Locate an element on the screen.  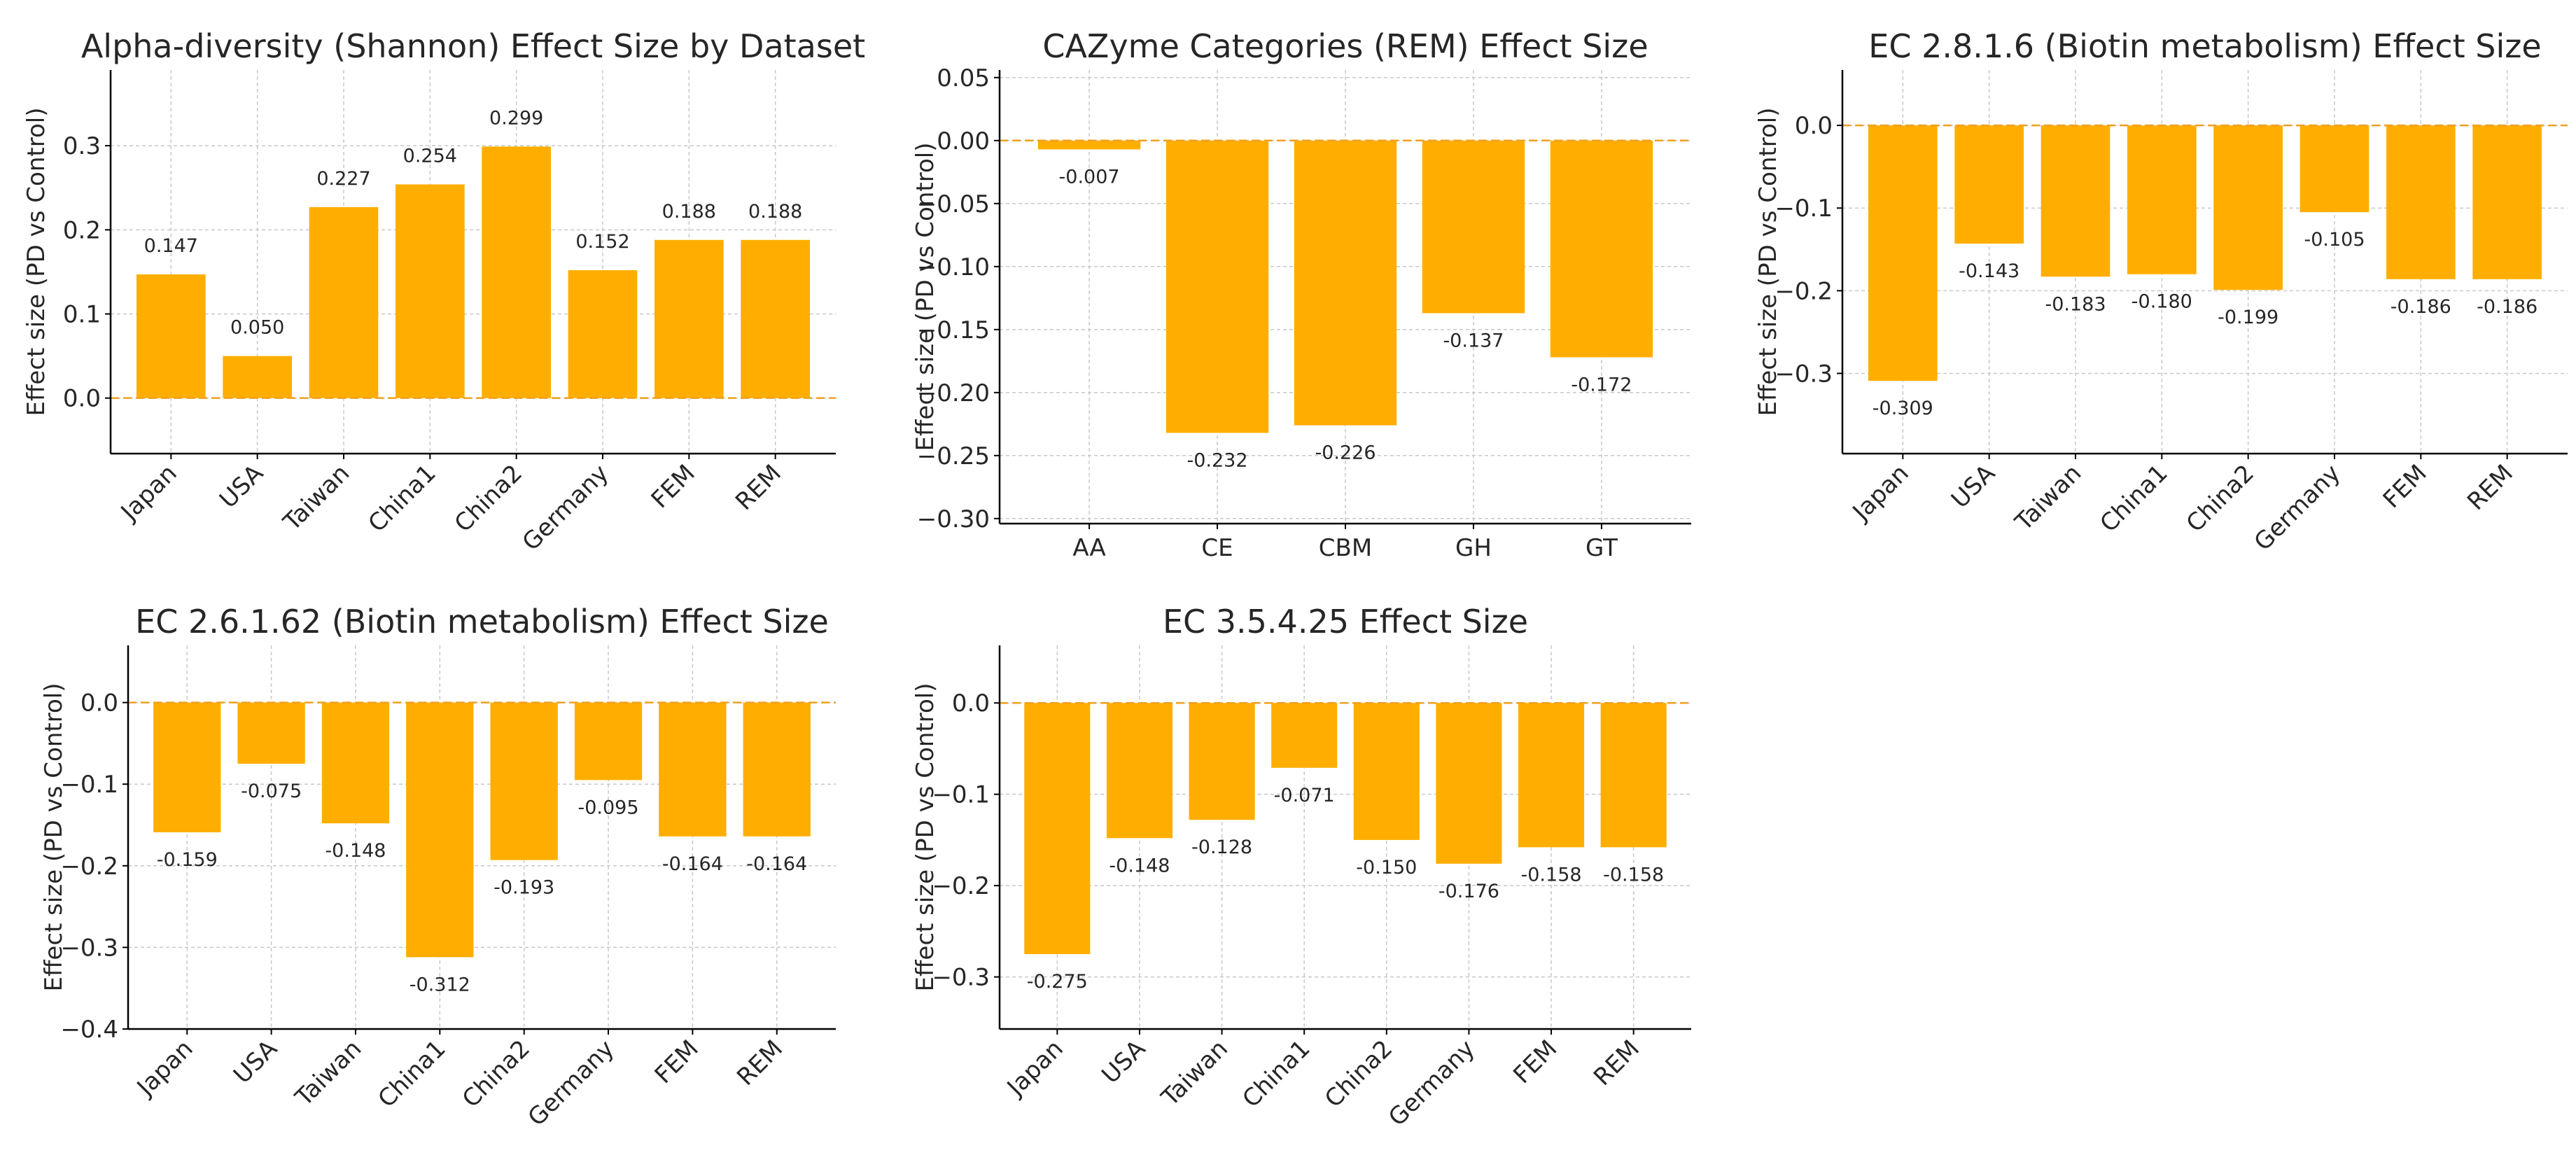
data-label: -0.007 is located at coordinates (1089, 177).